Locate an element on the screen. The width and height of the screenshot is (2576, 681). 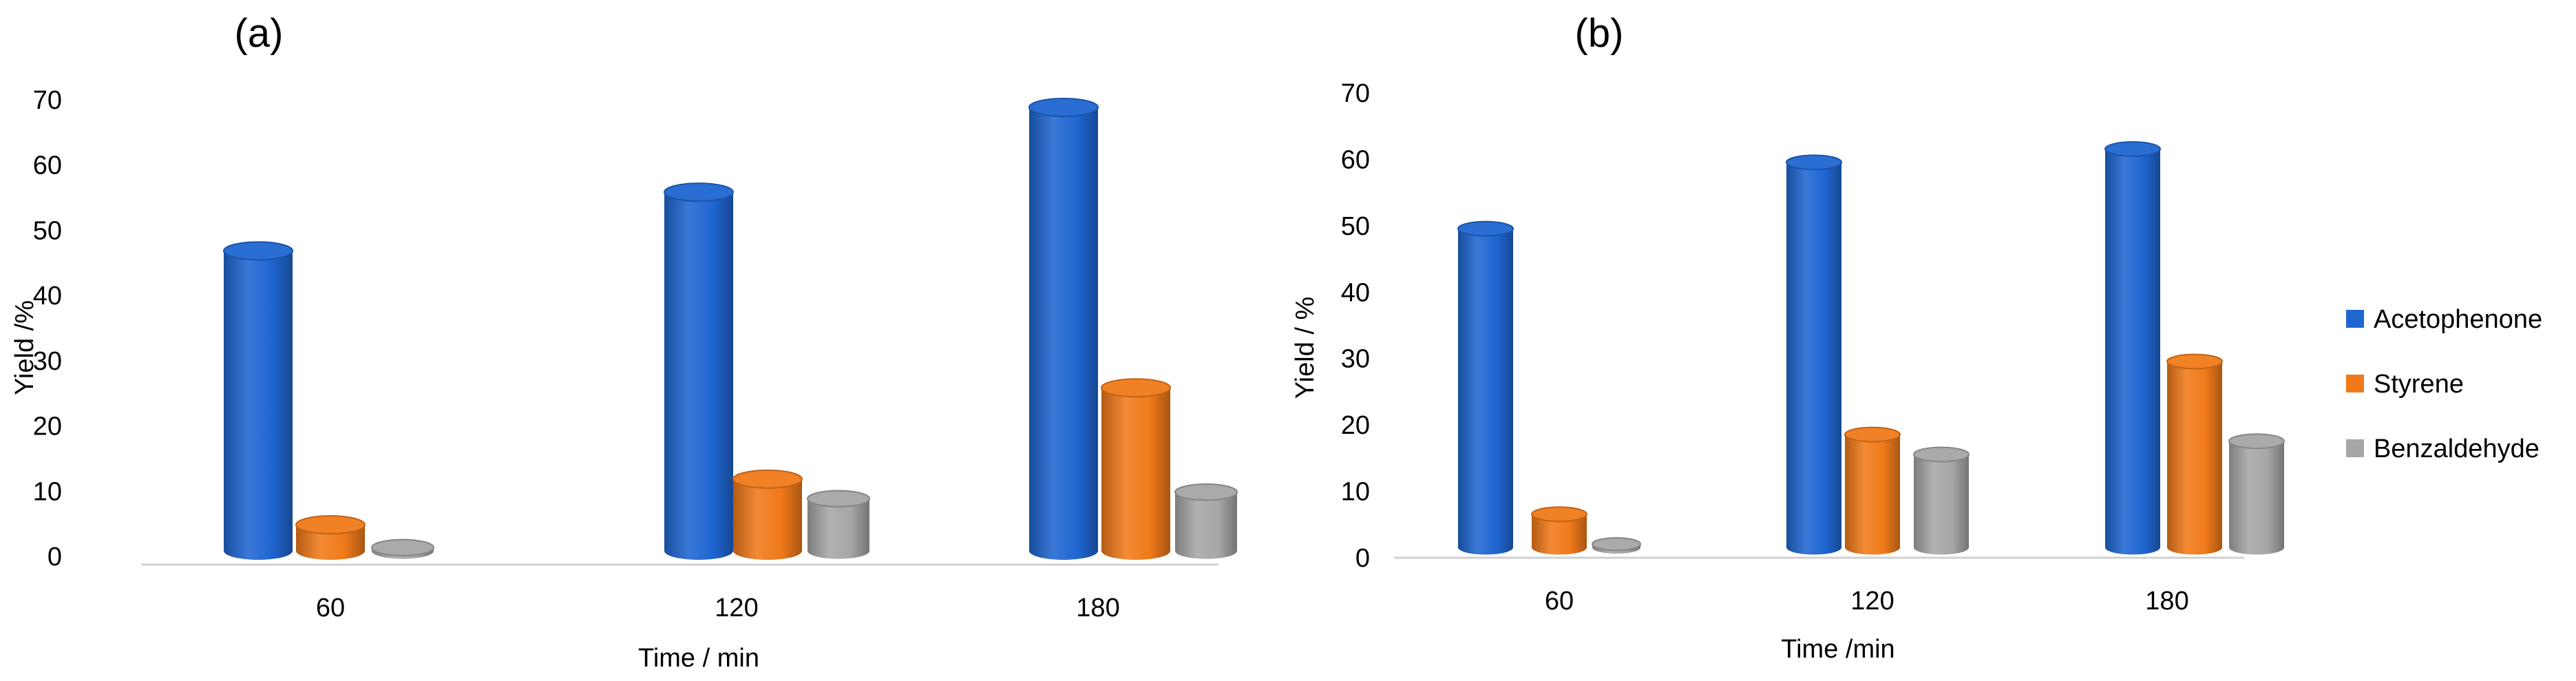
legend-item-styrene: Styrene is located at coordinates (2405, 384).